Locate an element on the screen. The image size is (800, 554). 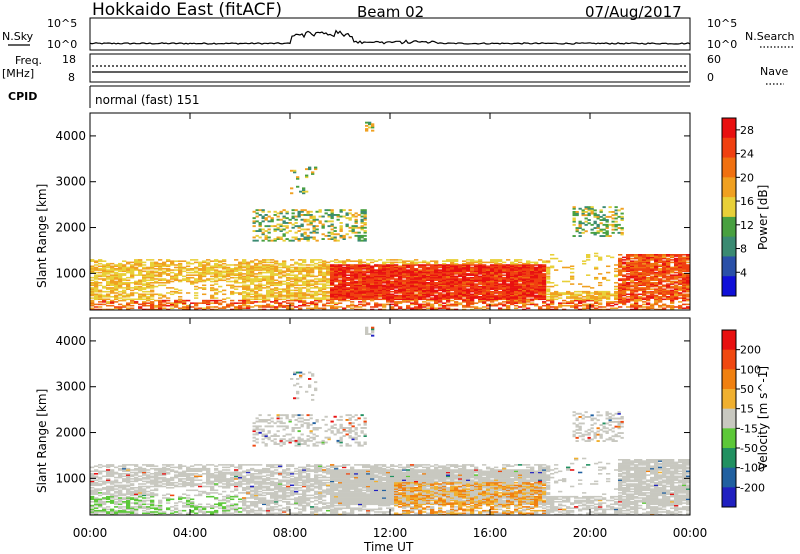
y-tick-label: 4000 is located at coordinates (70, 136).